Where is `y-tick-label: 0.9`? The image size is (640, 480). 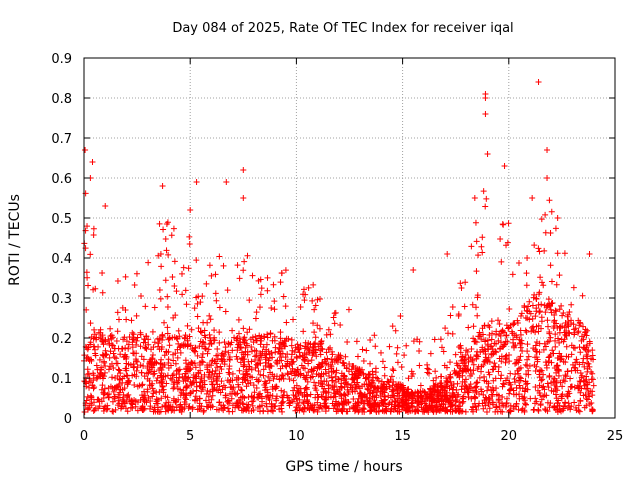 y-tick-label: 0.9 is located at coordinates (61, 59).